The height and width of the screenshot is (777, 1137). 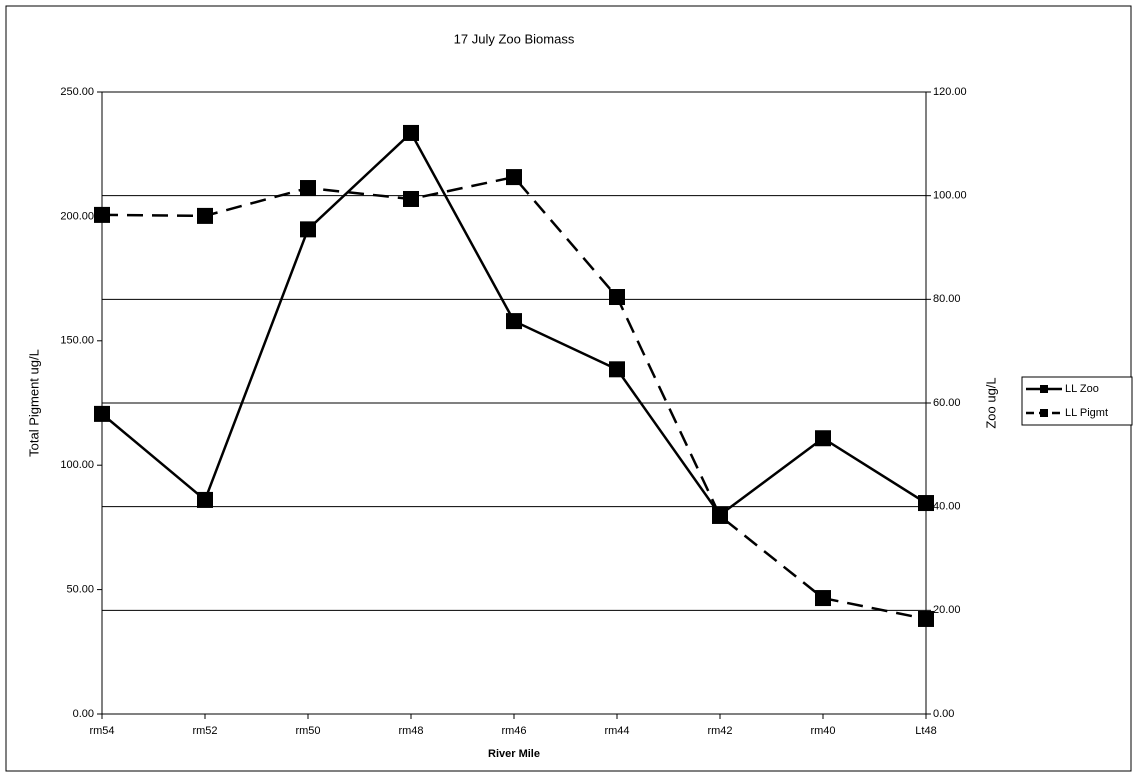 What do you see at coordinates (410, 731) in the screenshot?
I see `x-tick-label: rm48` at bounding box center [410, 731].